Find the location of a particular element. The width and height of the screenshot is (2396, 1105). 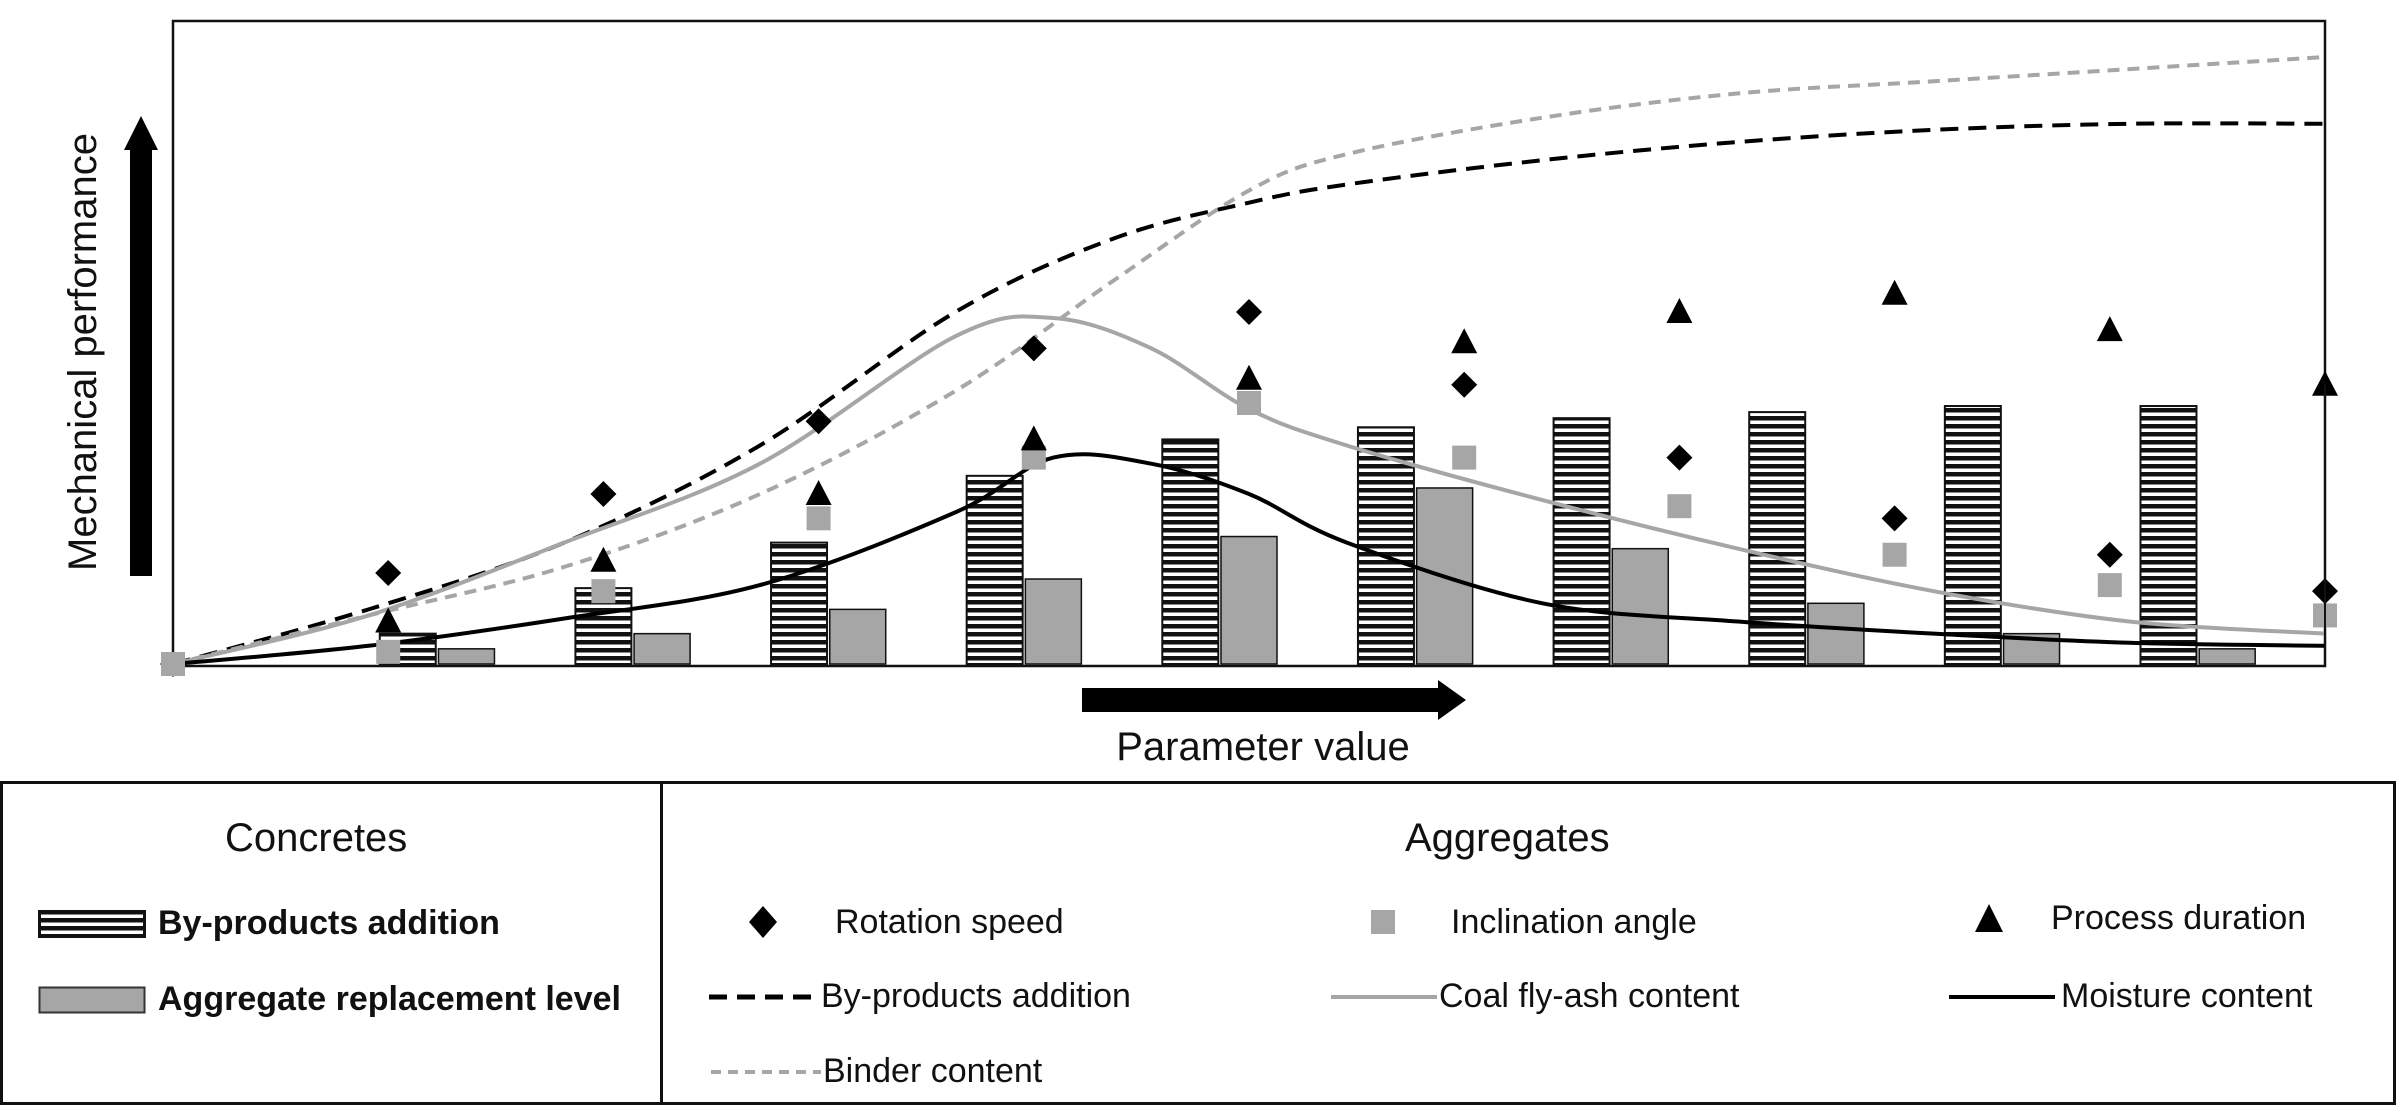

legend-item-binder: Binder content is located at coordinates (876, 1071).